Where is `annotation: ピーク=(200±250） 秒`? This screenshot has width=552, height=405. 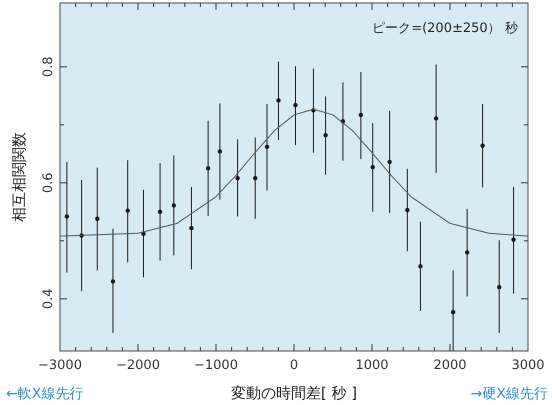
annotation: ピーク=(200±250） 秒 is located at coordinates (445, 28).